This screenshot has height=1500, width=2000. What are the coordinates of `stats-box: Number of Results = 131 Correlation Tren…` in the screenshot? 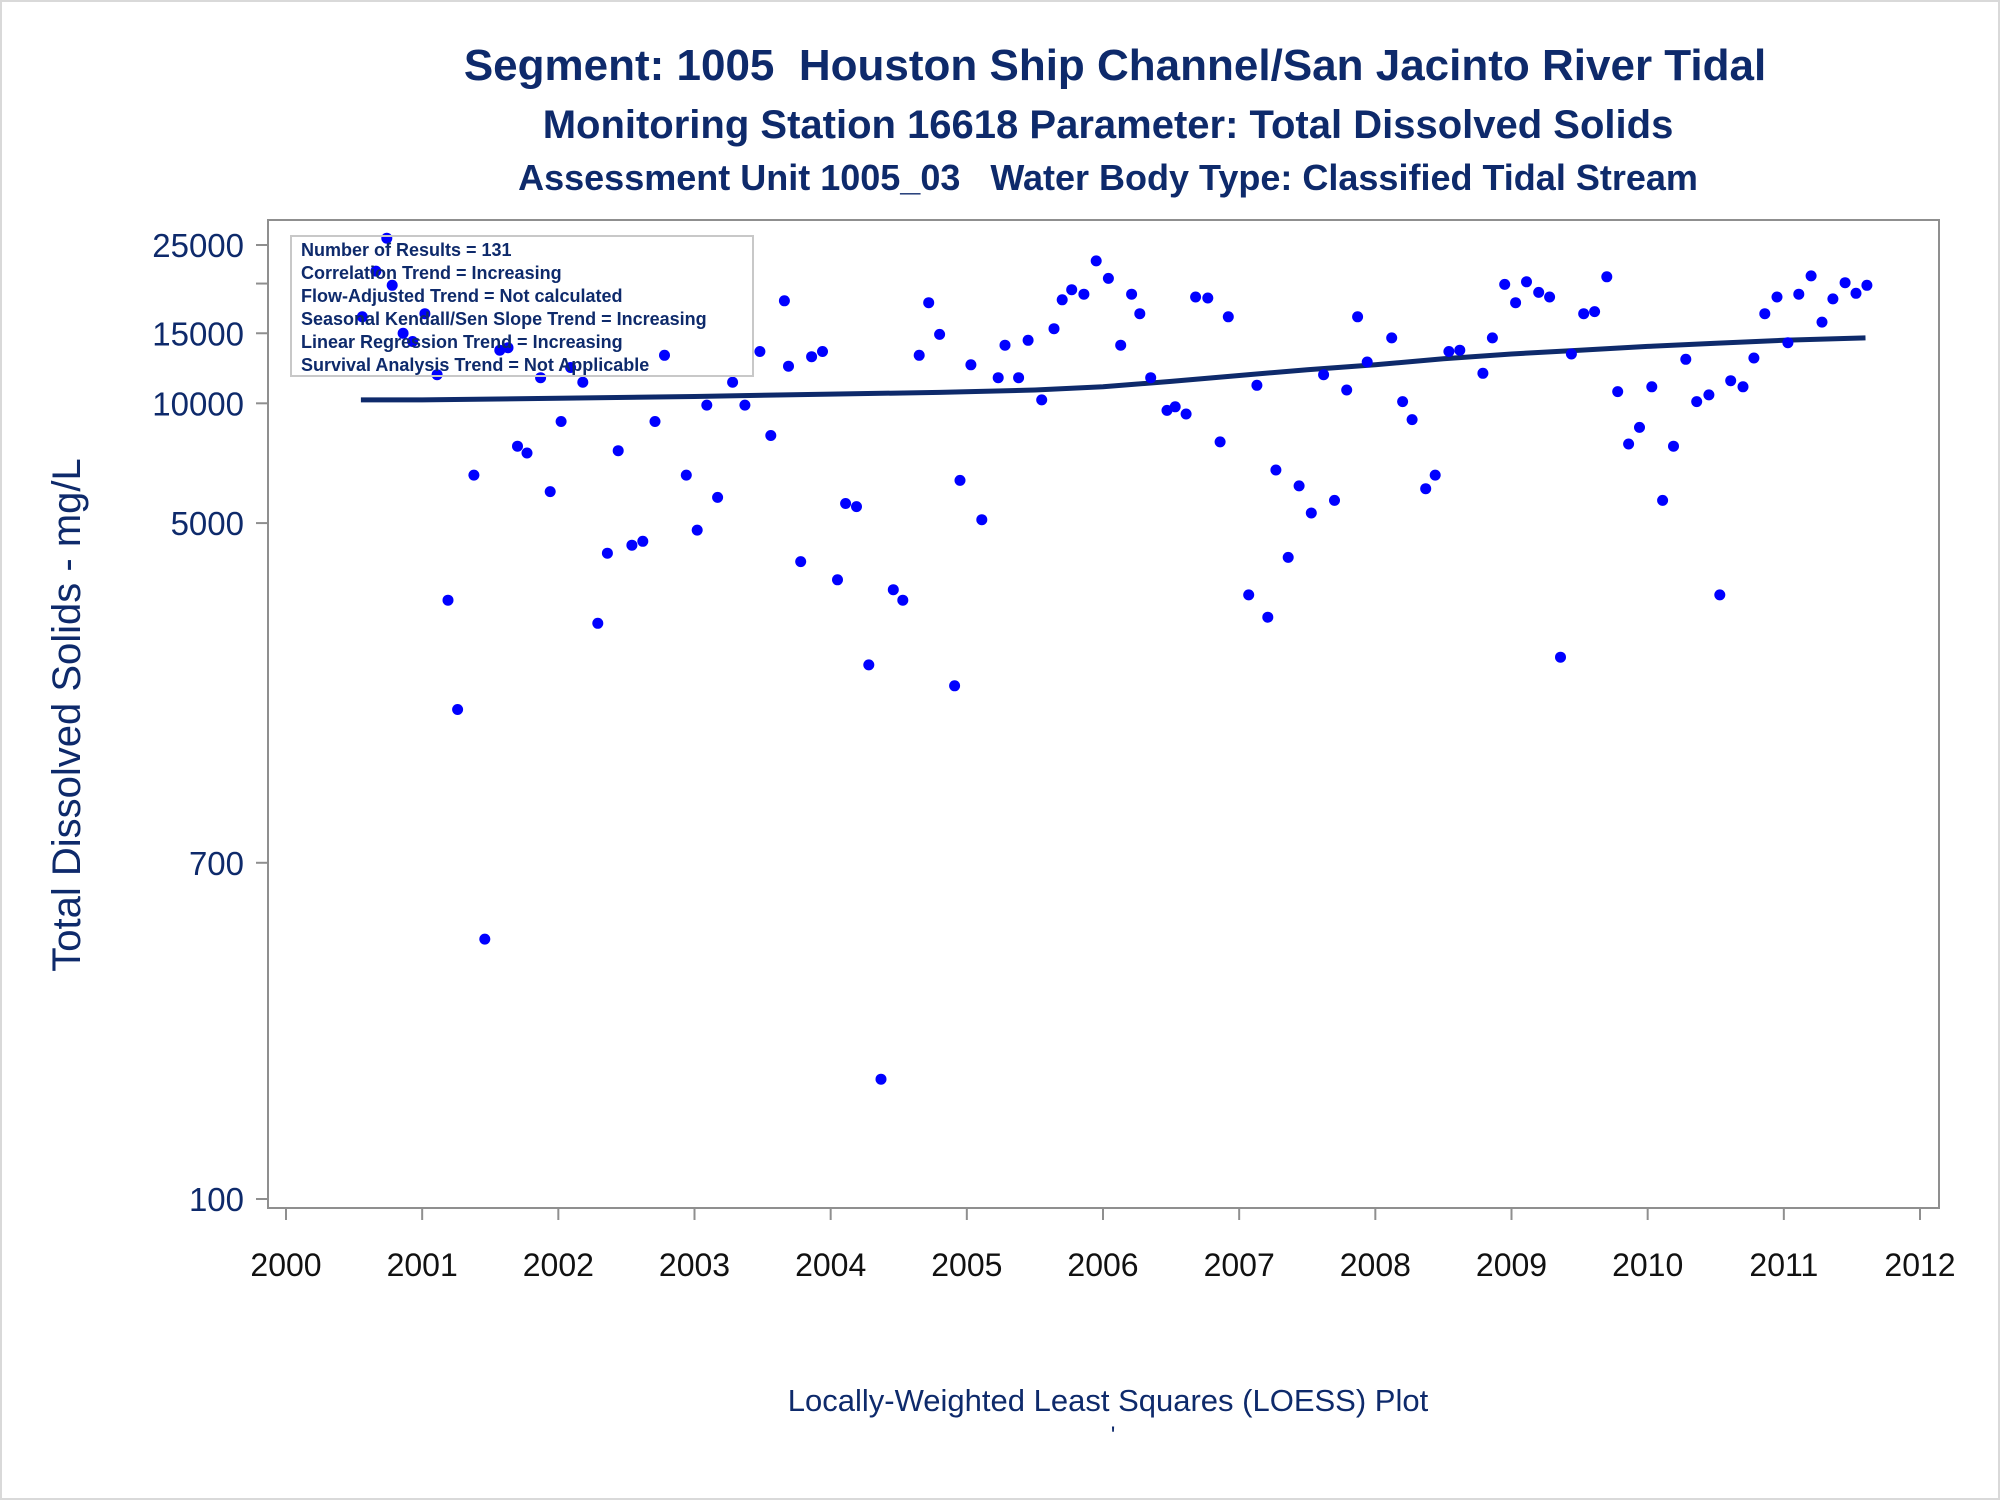 It's located at (522, 306).